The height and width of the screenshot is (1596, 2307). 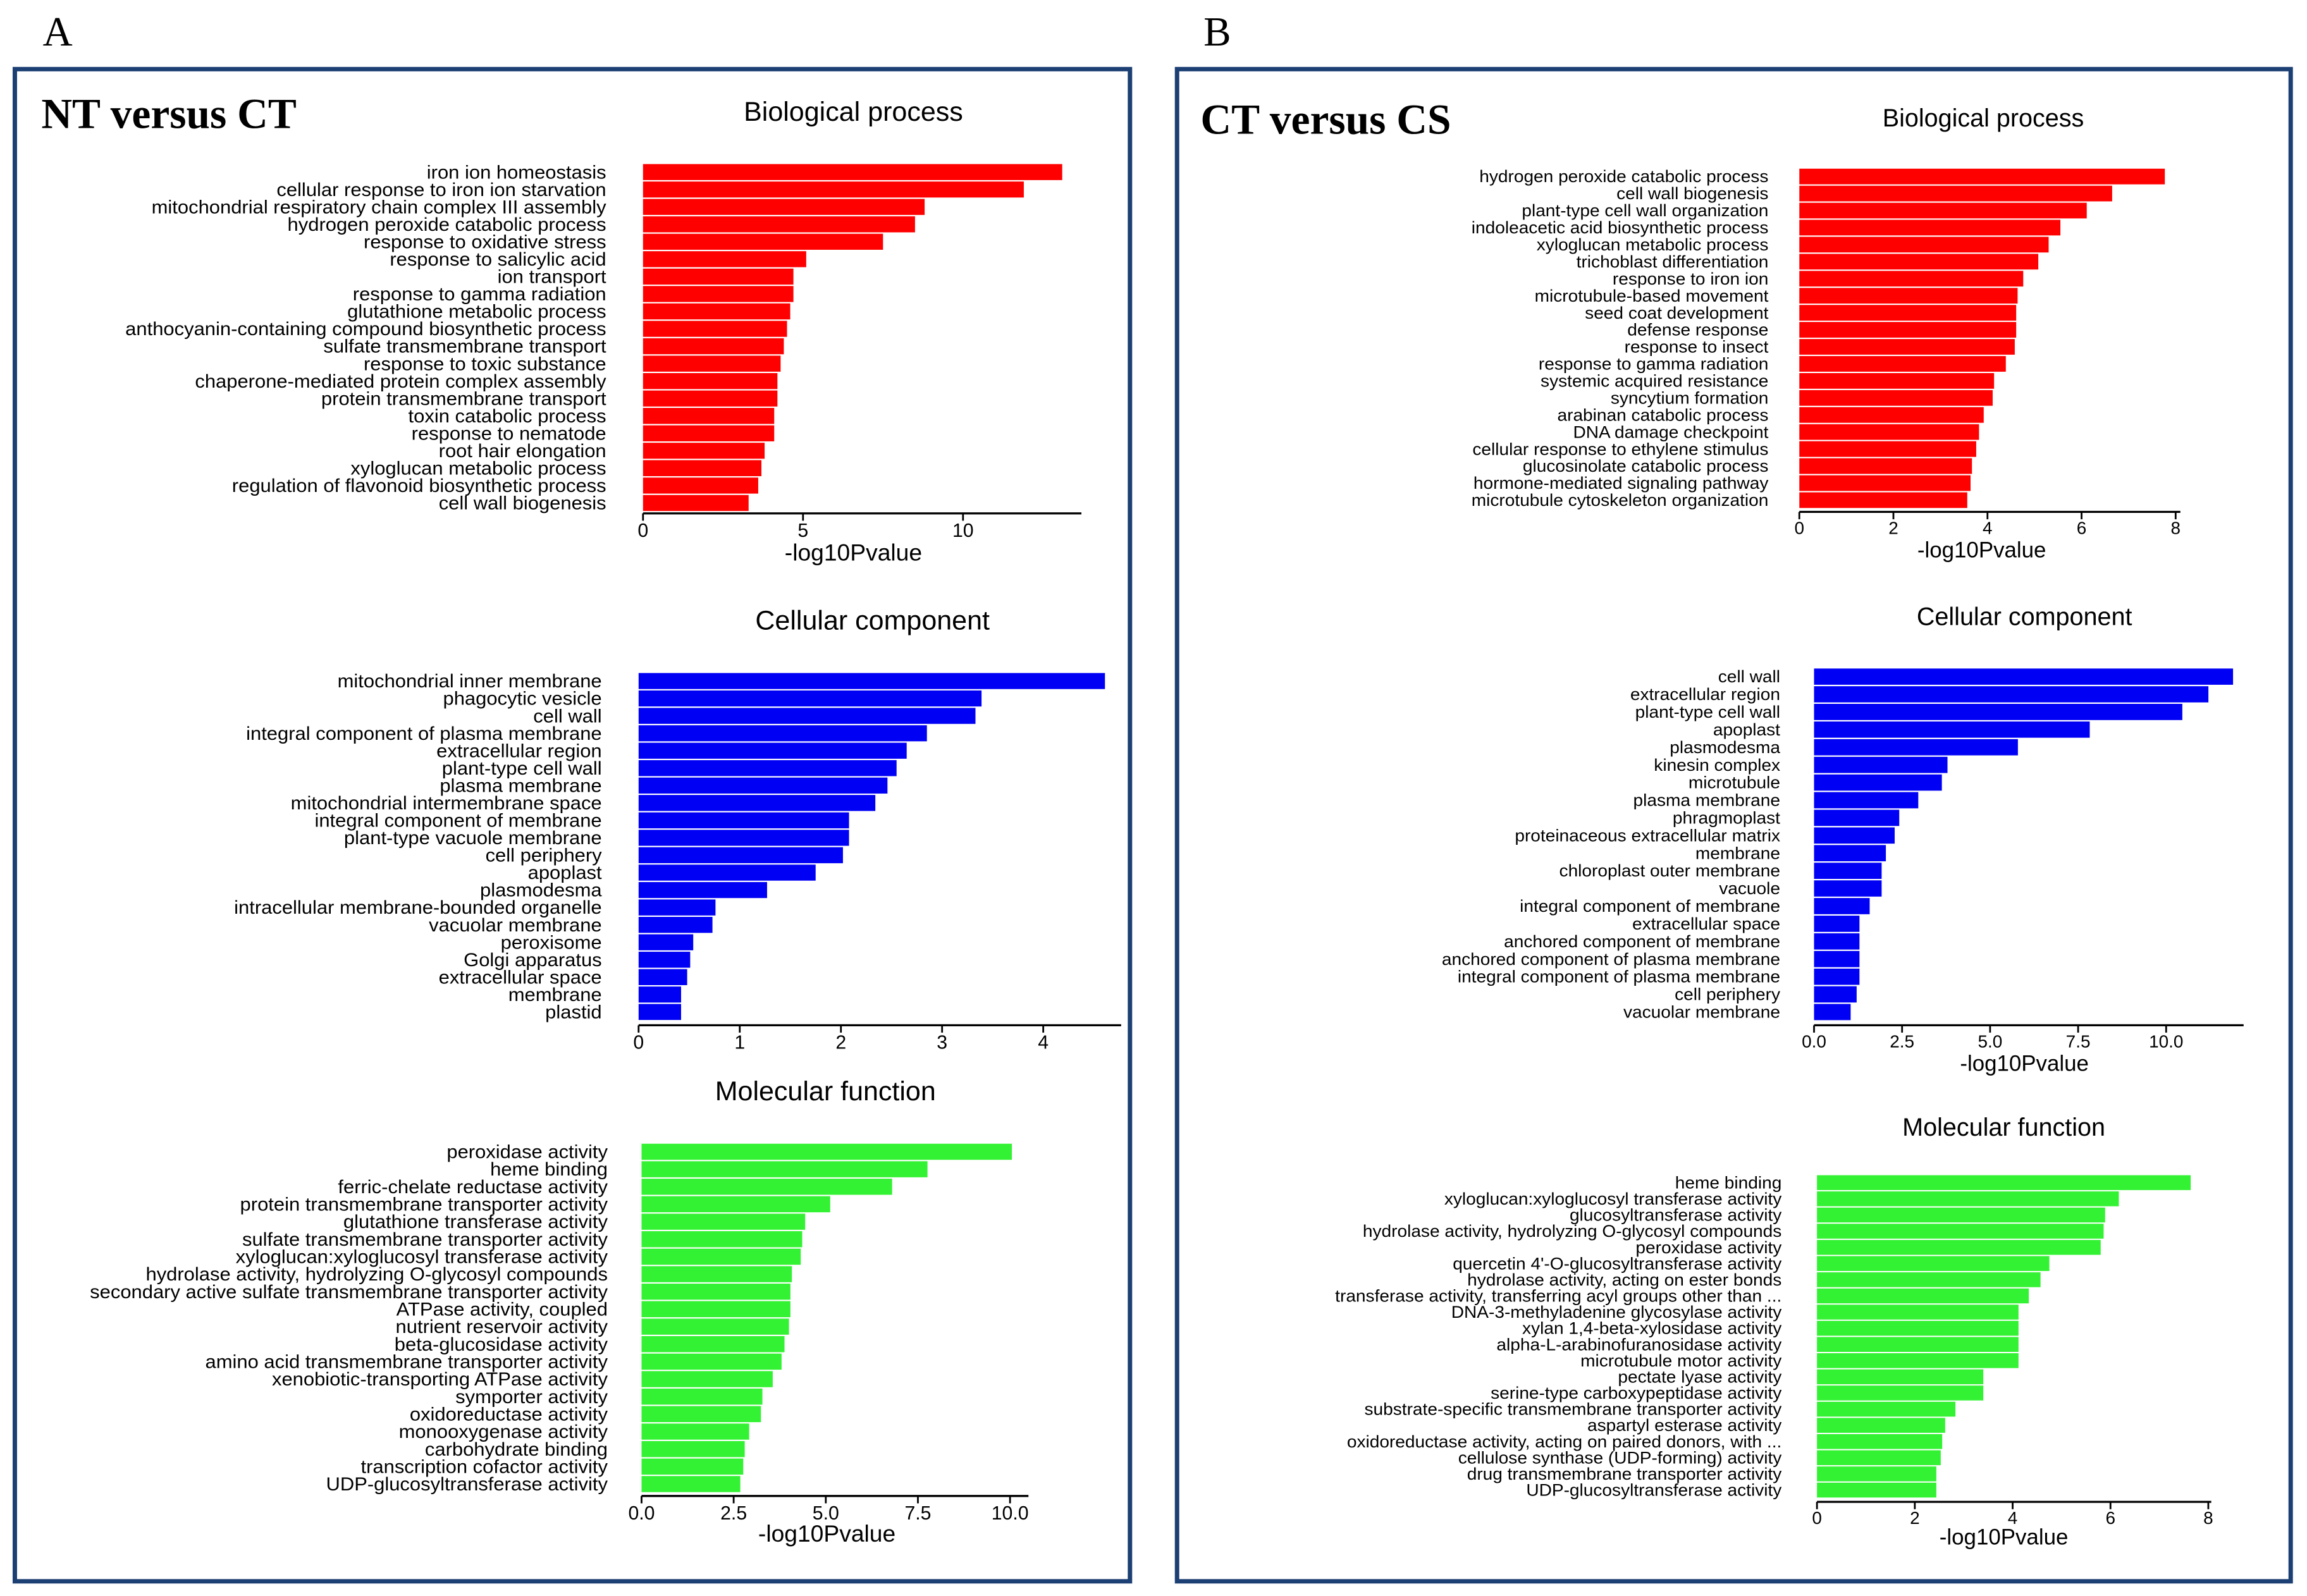 I want to click on category-label-xylan-1-4-beta-xylosidase-activity: xylan 1,4-beta-xylosidase activity, so click(x=1652, y=1327).